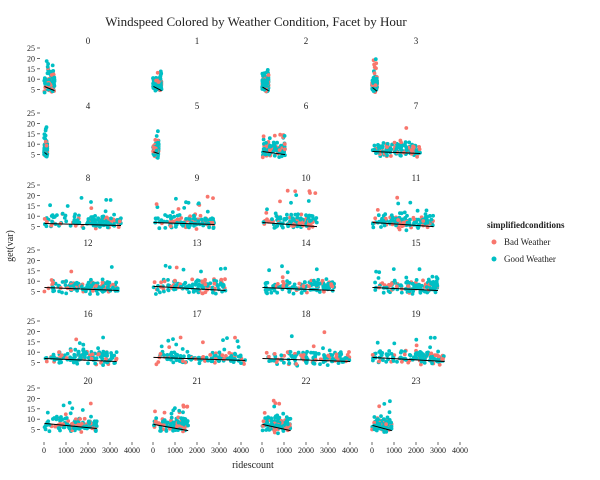 The width and height of the screenshot is (600, 480). I want to click on facet-strip-label: 12, so click(88, 243).